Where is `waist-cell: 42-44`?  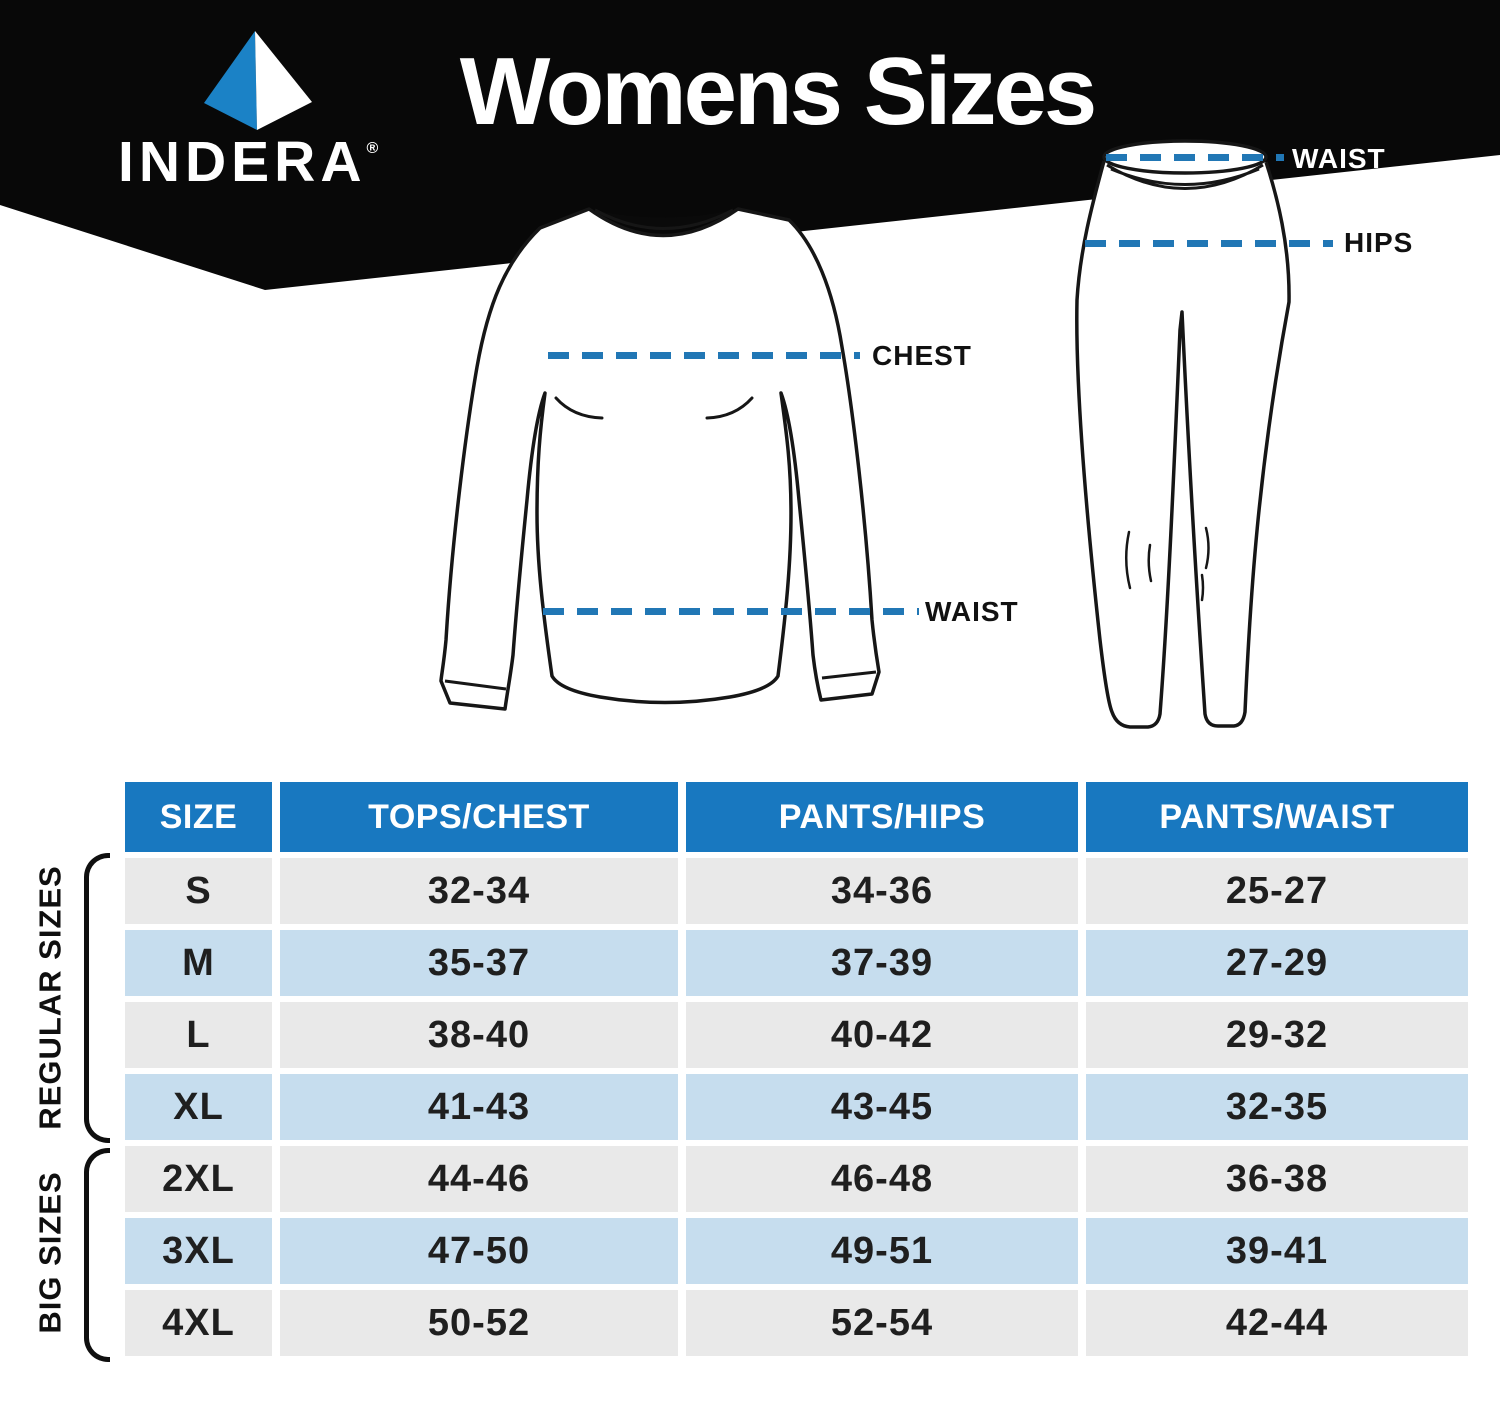 waist-cell: 42-44 is located at coordinates (1277, 1323).